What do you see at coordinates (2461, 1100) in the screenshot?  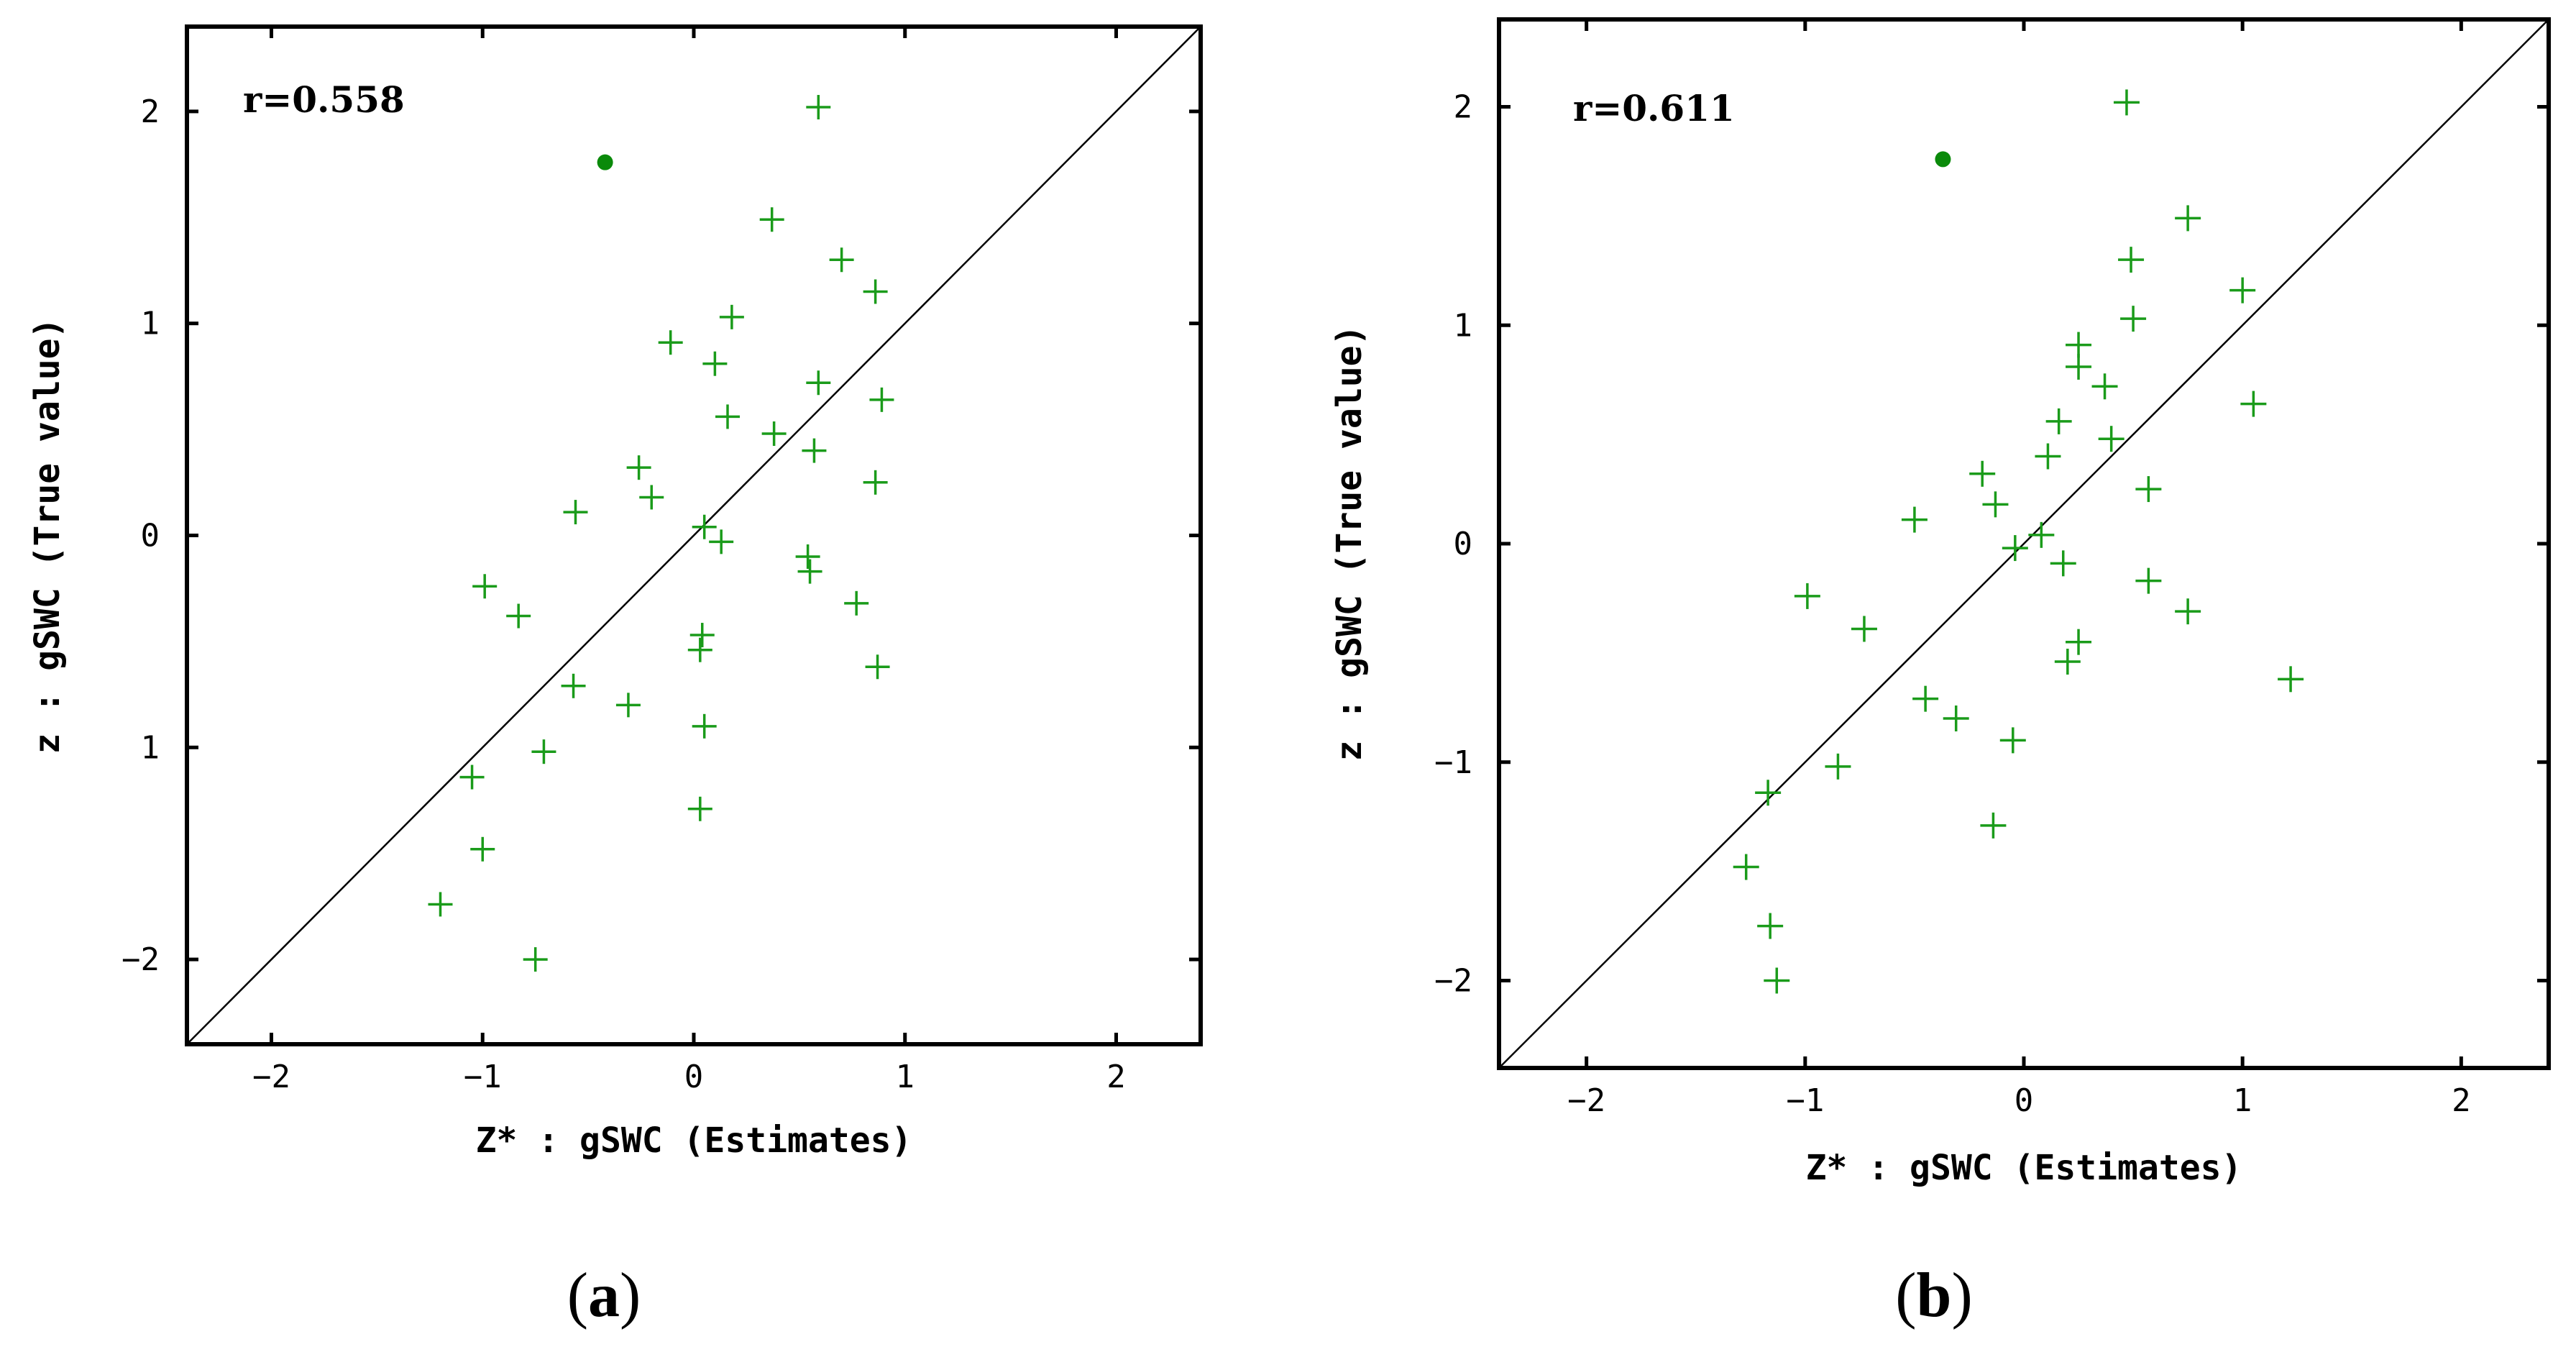 I see `x-tick-label-b: 2` at bounding box center [2461, 1100].